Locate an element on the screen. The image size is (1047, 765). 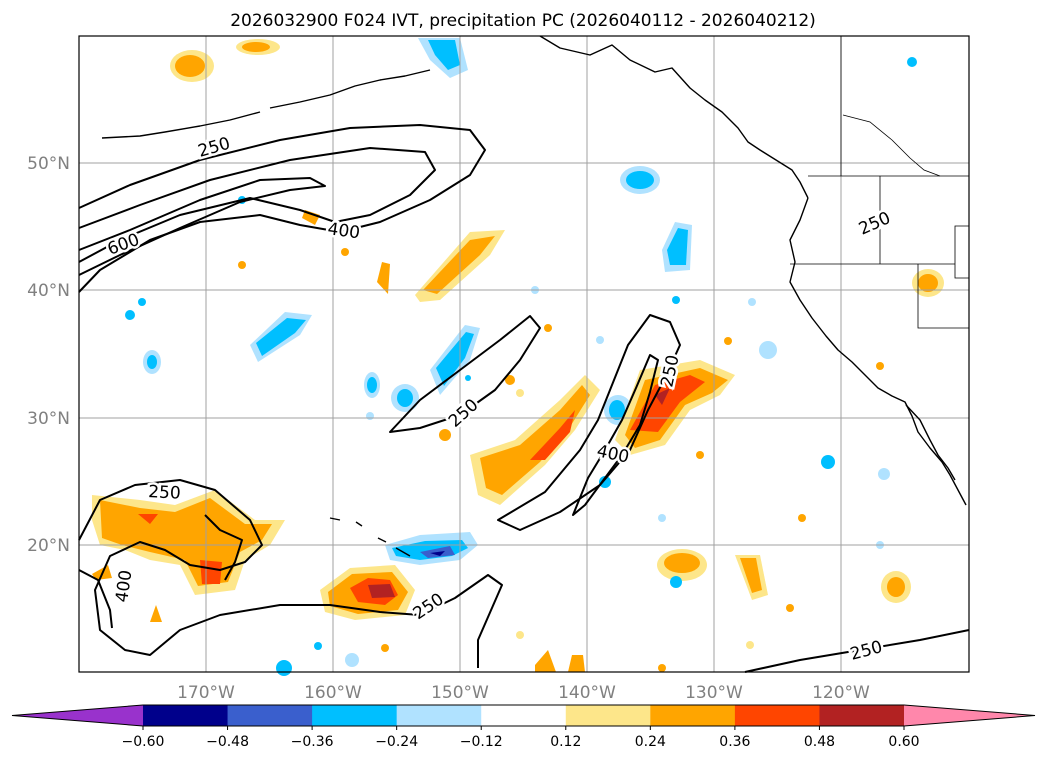
colorbar-tick-label: −0.12 is located at coordinates (481, 742).